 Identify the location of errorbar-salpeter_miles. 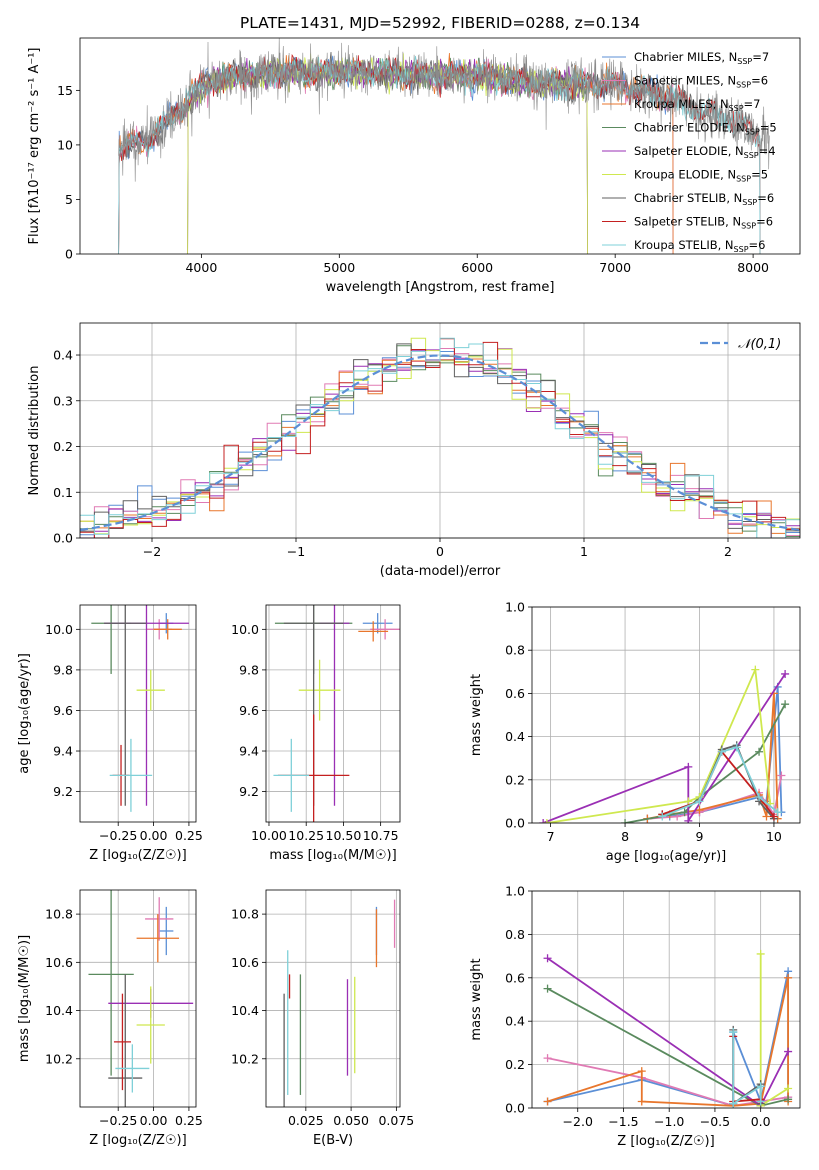
(385, 629).